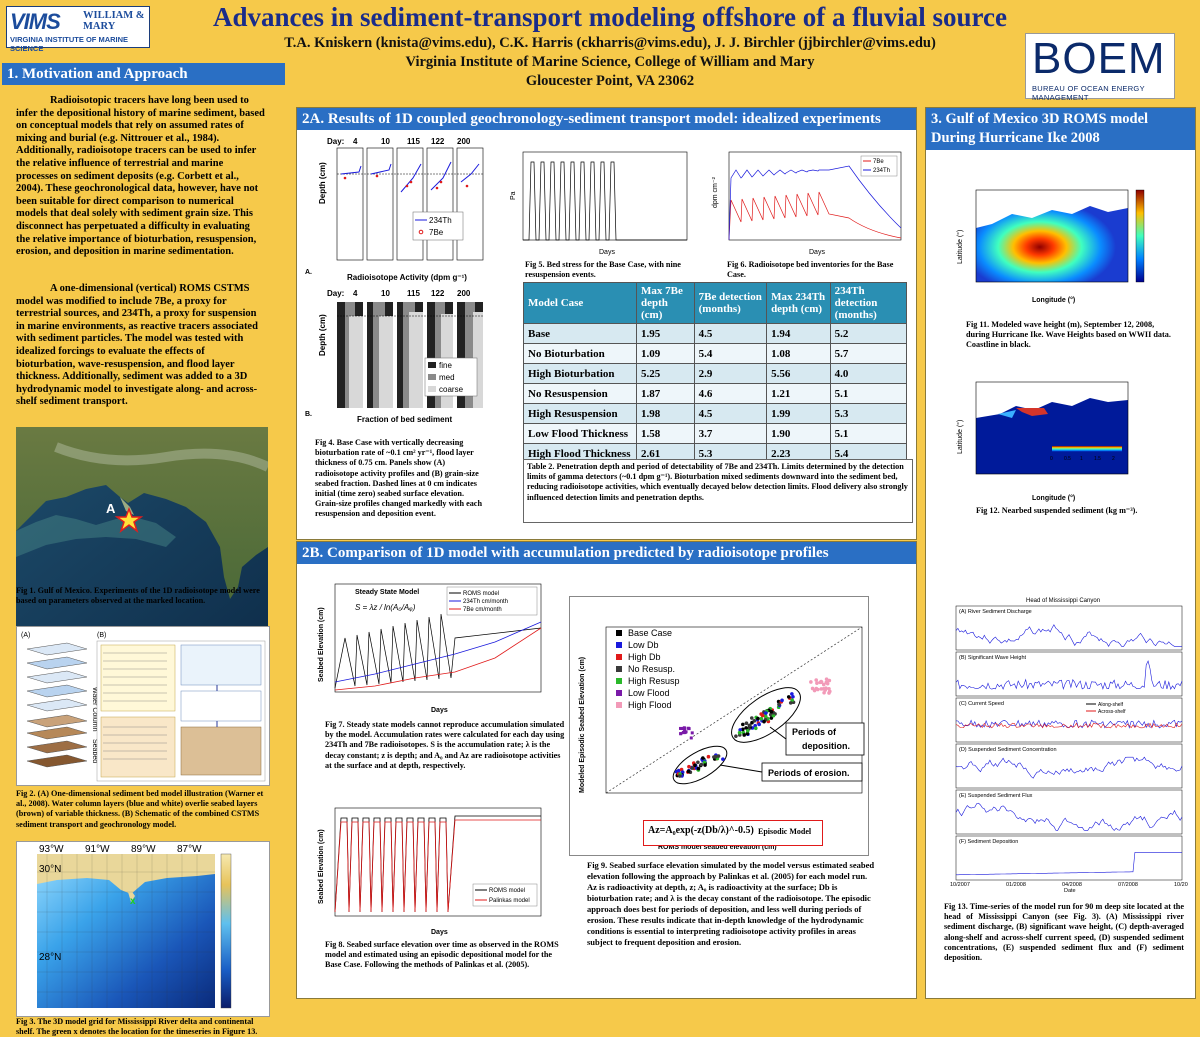 The width and height of the screenshot is (1200, 1037). What do you see at coordinates (513, 195) in the screenshot?
I see `fig5-ylabel: Pa` at bounding box center [513, 195].